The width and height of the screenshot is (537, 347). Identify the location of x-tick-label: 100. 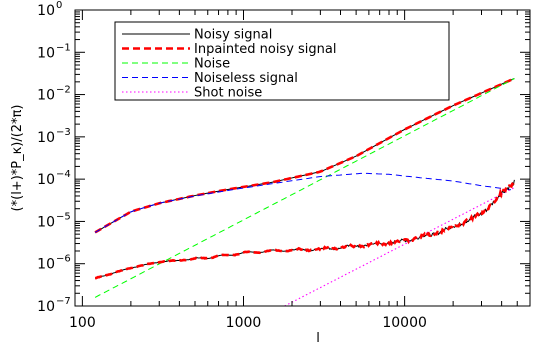
(82, 323).